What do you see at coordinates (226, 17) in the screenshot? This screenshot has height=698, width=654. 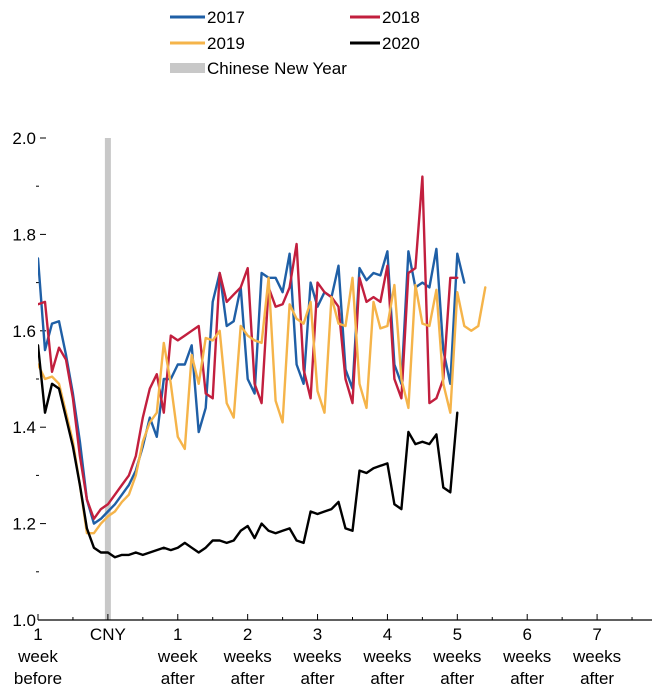 I see `legend-label-2017: 2017` at bounding box center [226, 17].